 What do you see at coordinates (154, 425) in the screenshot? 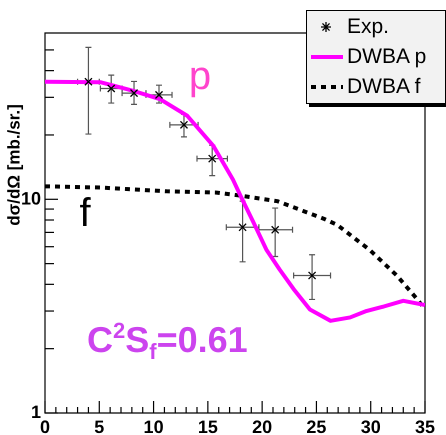
I see `x-tick-label: 10` at bounding box center [154, 425].